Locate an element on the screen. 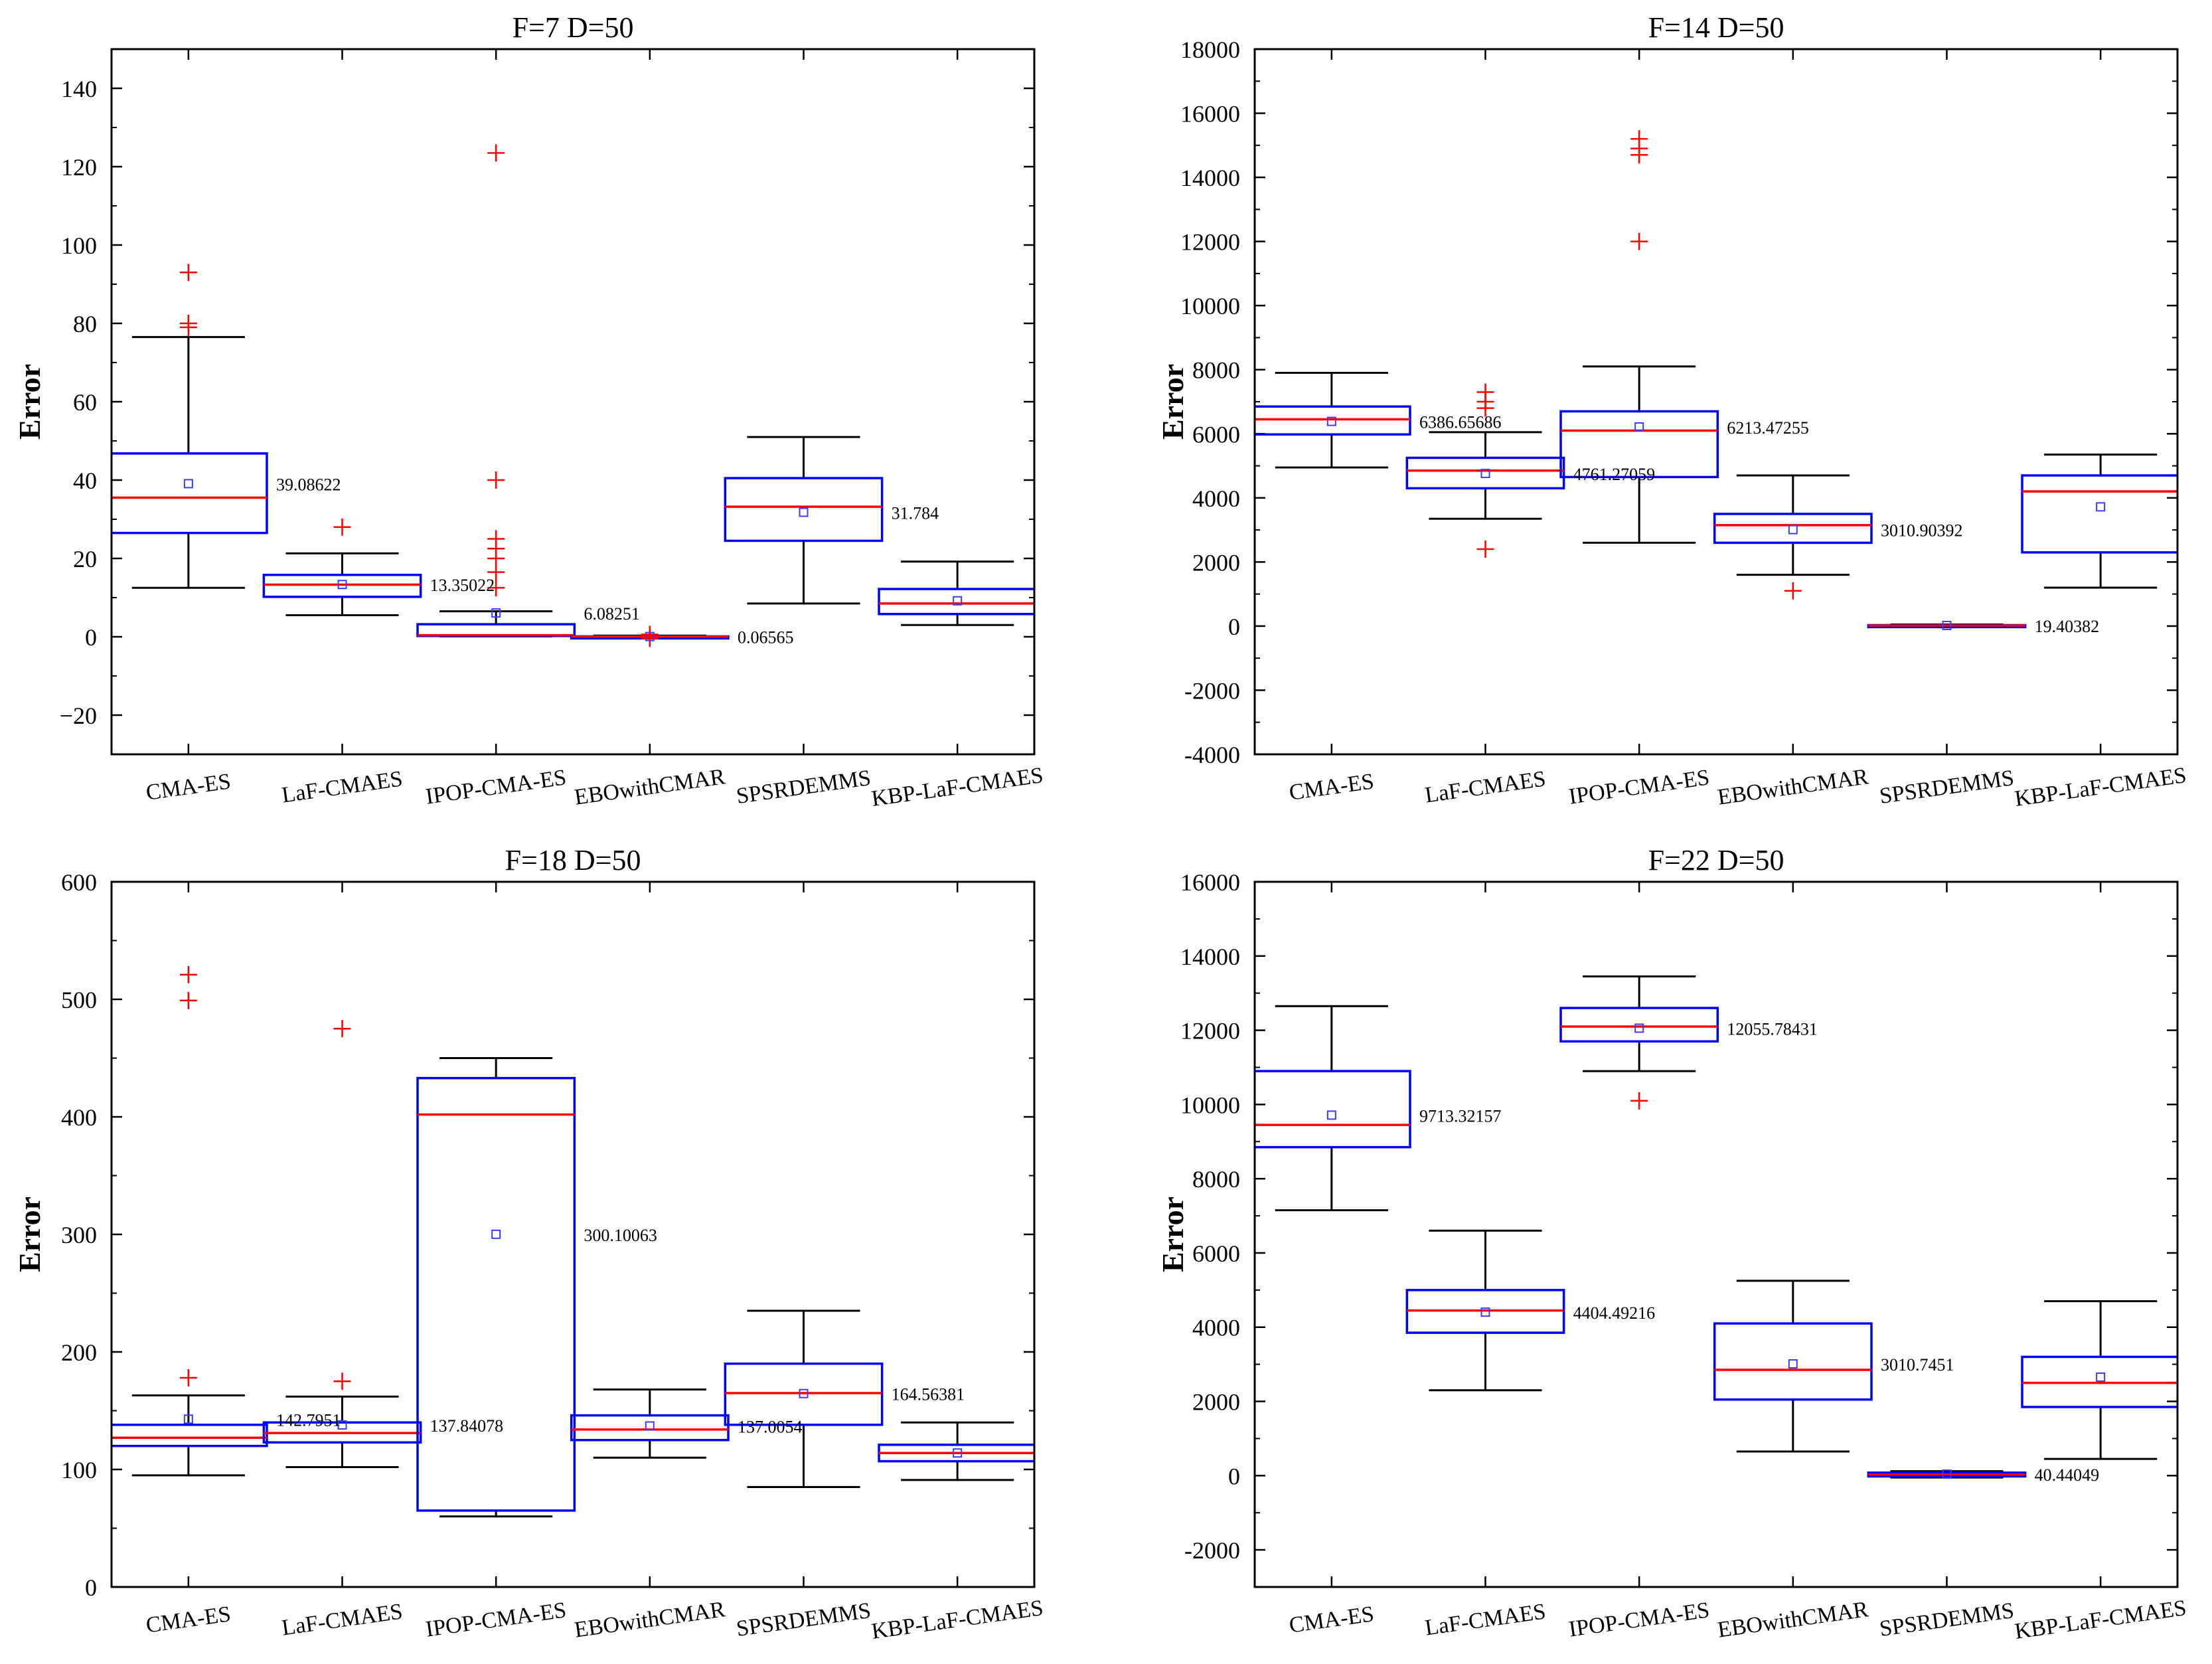 The image size is (2212, 1664). chart-title: F=22 D=50 is located at coordinates (1716, 860).